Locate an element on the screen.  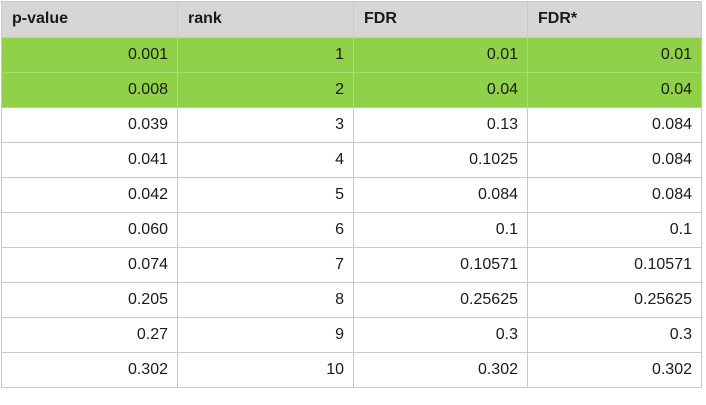
cell-rank: 3 is located at coordinates (265, 125).